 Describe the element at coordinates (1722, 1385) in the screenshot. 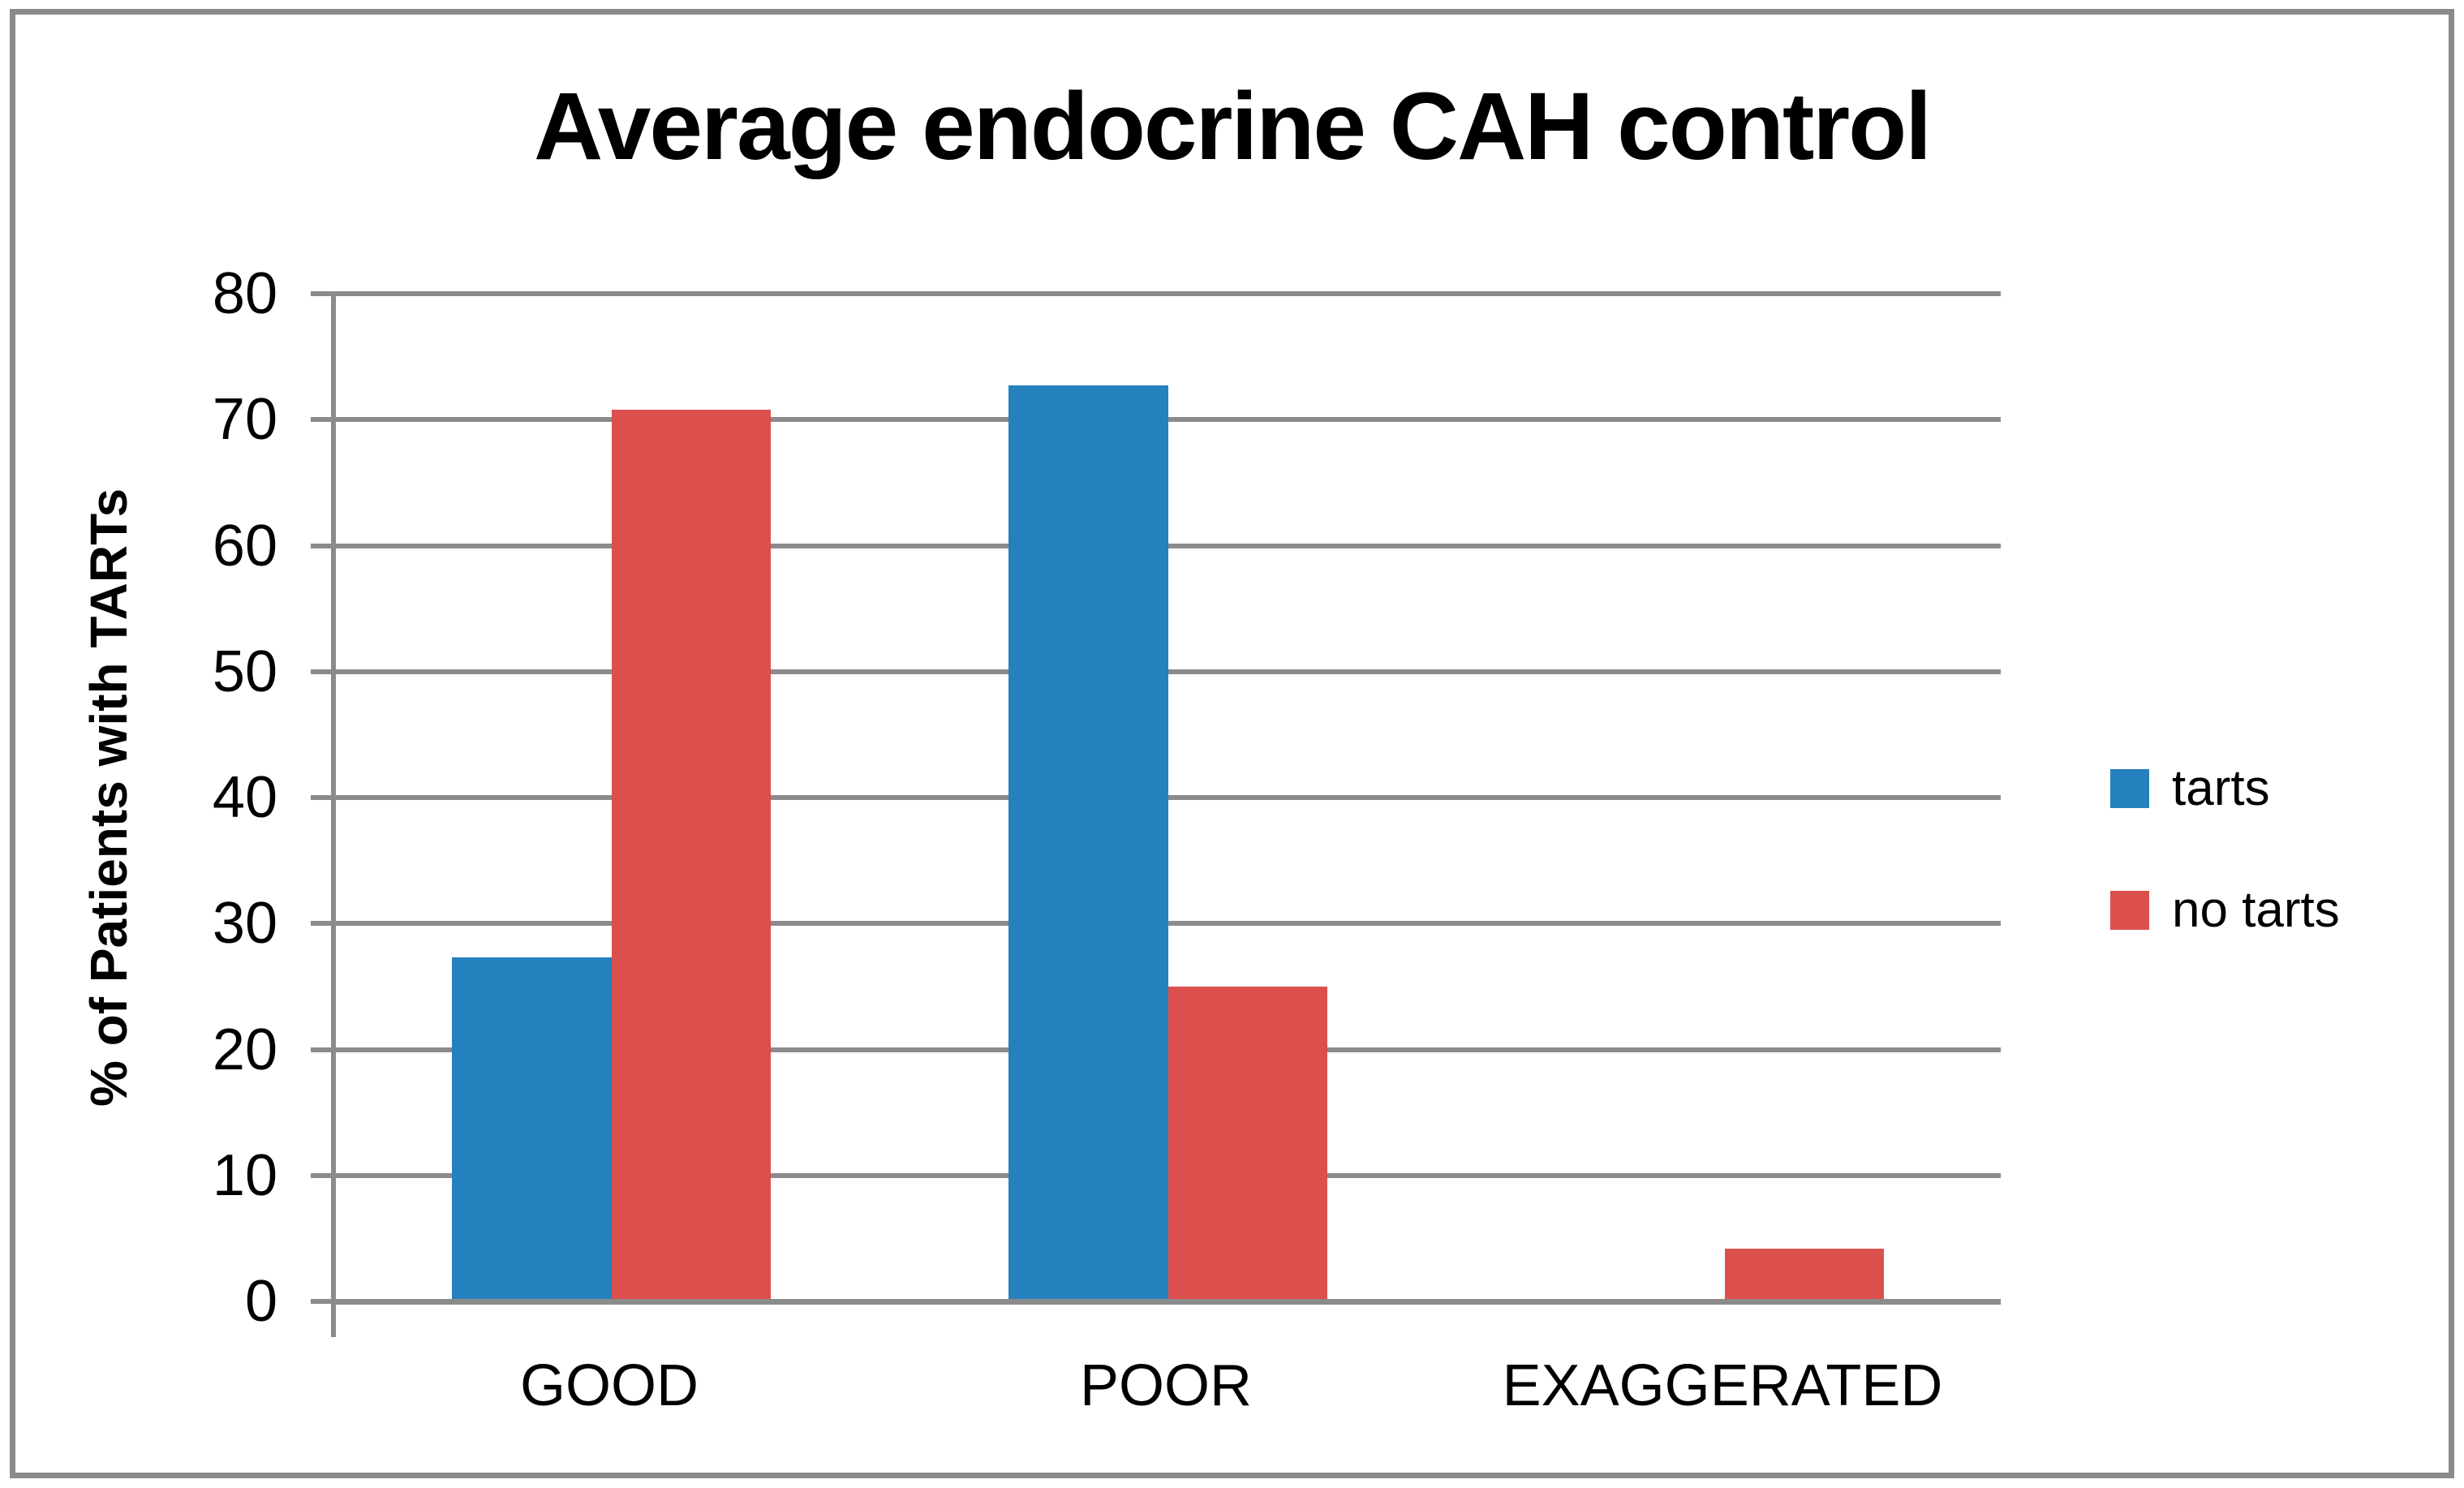

I see `x-tick-label-exaggerated: EXAGGERATED` at that location.